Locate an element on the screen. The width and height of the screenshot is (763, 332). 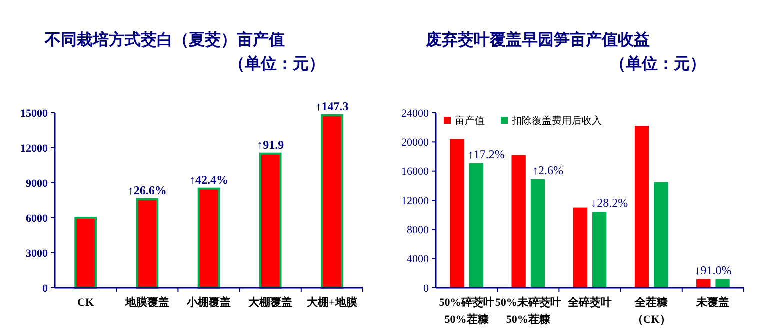
x-tick-label: 全茬糠（CK） is located at coordinates (651, 311).